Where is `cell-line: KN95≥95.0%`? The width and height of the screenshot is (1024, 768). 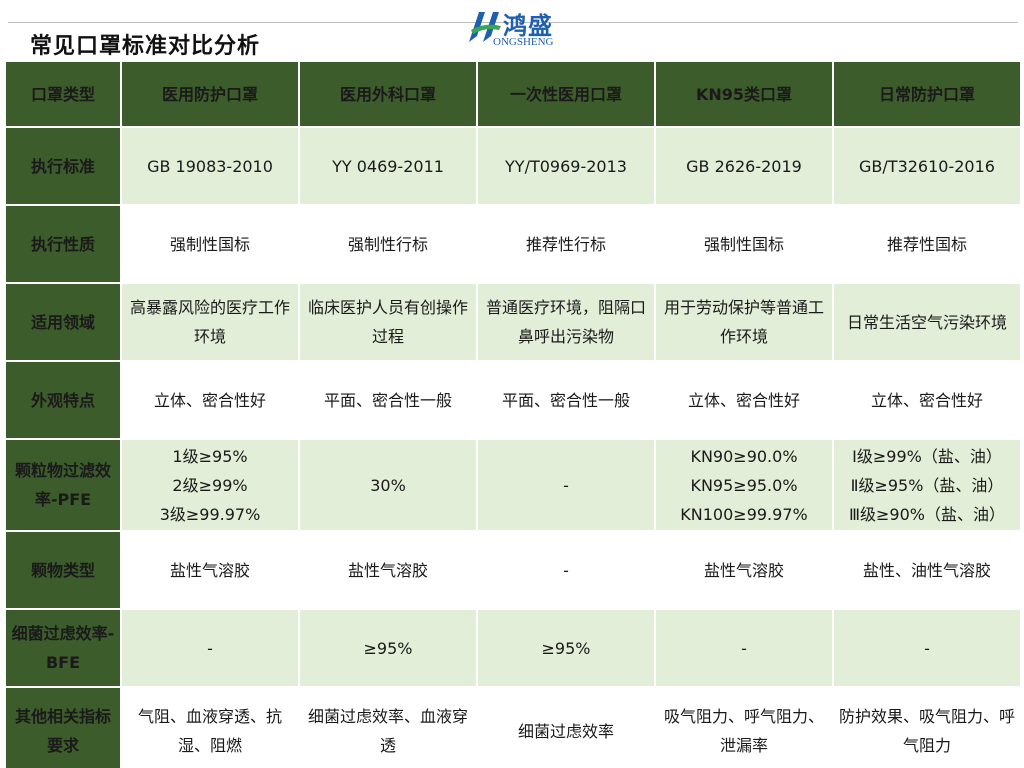 cell-line: KN95≥95.0% is located at coordinates (744, 485).